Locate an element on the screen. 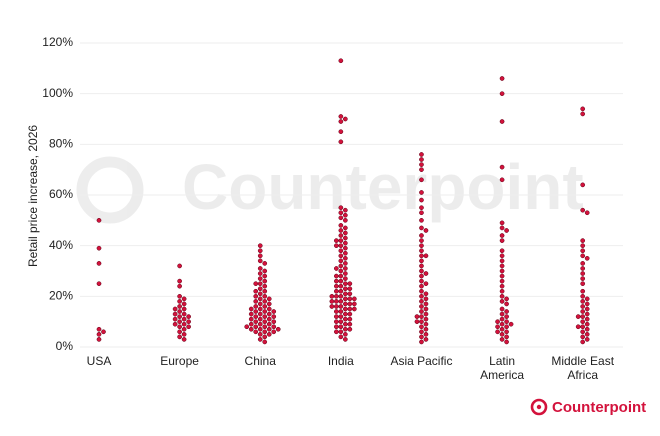  logo-icon is located at coordinates (539, 407).